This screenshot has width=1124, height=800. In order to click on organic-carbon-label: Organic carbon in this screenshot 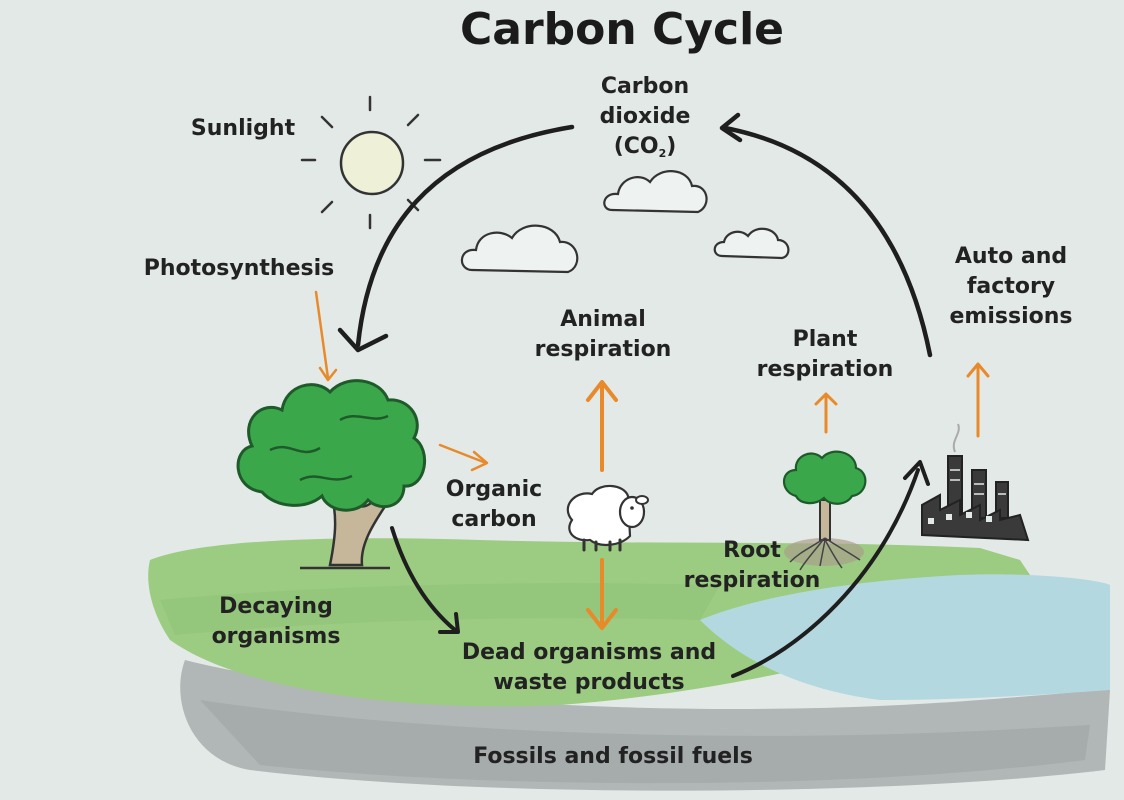, I will do `click(494, 504)`.